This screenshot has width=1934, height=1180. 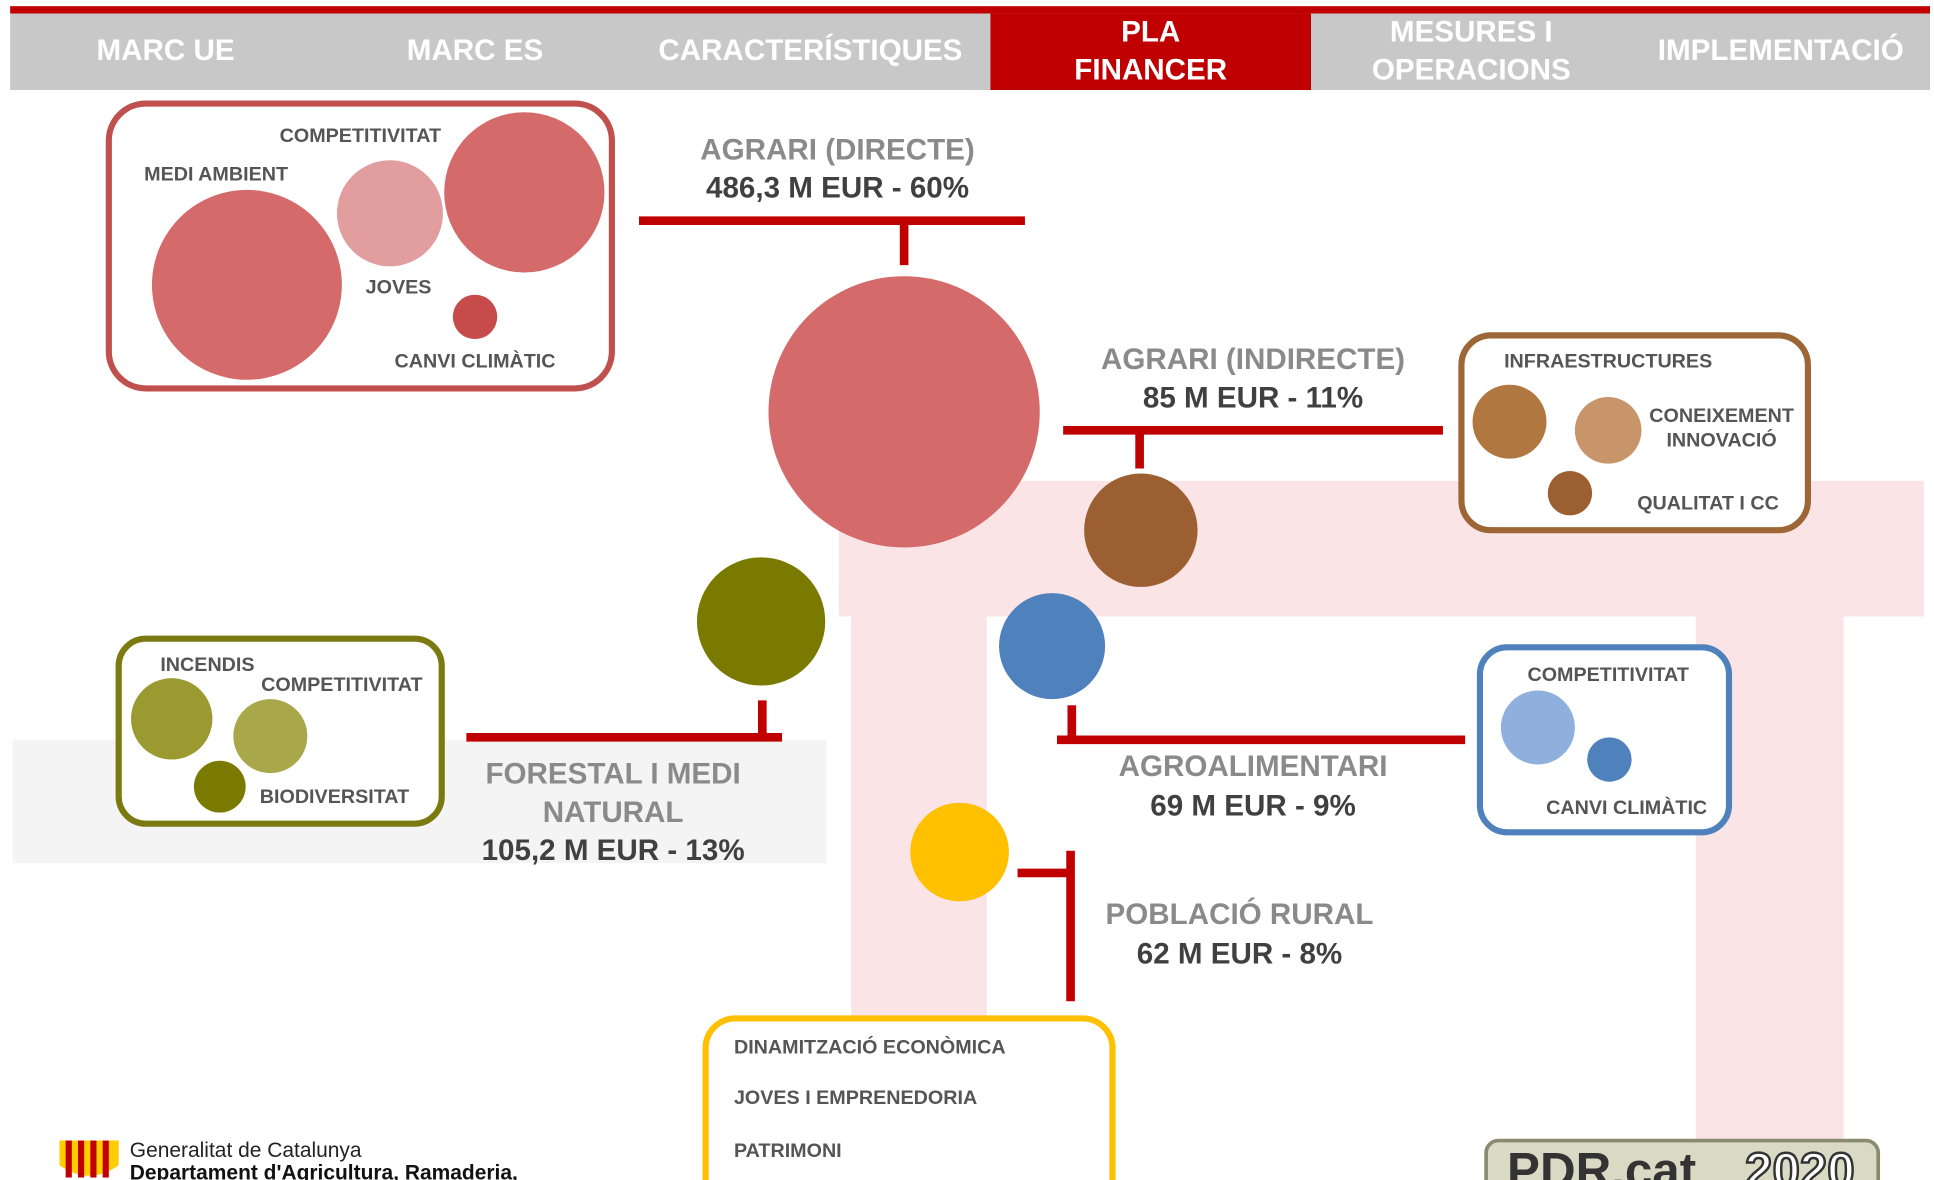 What do you see at coordinates (1800, 1161) in the screenshot?
I see `pdr-logo-year: 2020` at bounding box center [1800, 1161].